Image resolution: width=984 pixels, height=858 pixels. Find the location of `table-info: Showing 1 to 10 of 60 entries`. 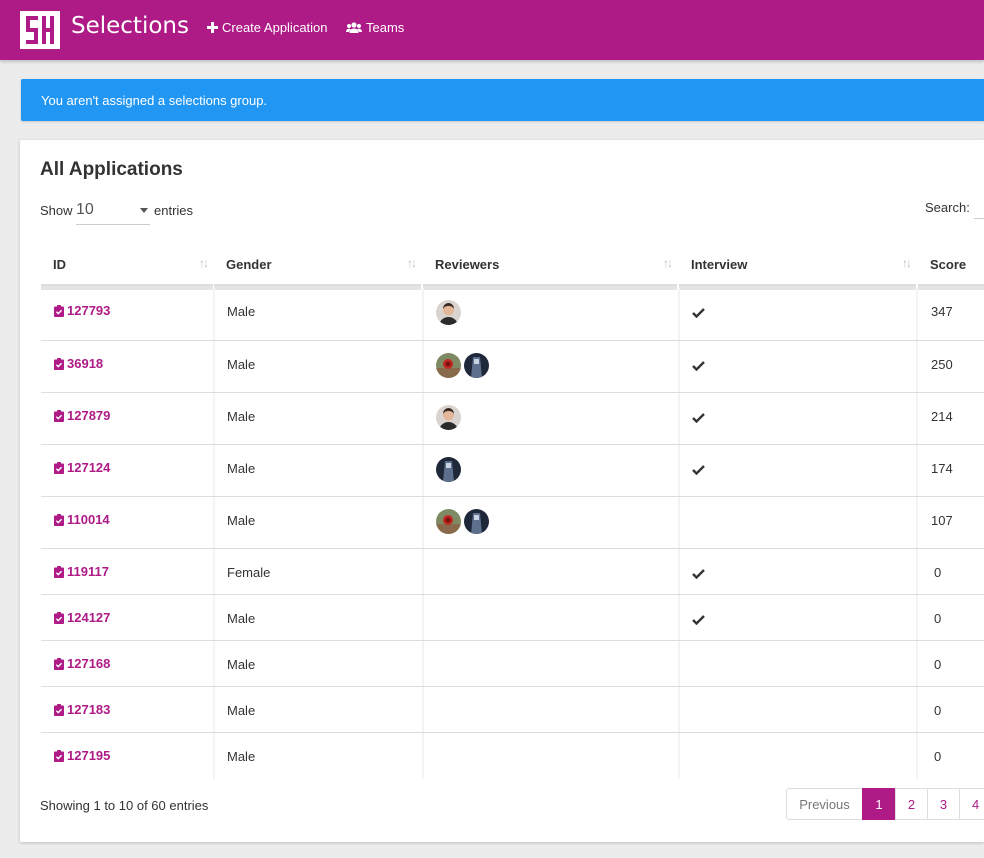

table-info: Showing 1 to 10 of 60 entries is located at coordinates (124, 805).